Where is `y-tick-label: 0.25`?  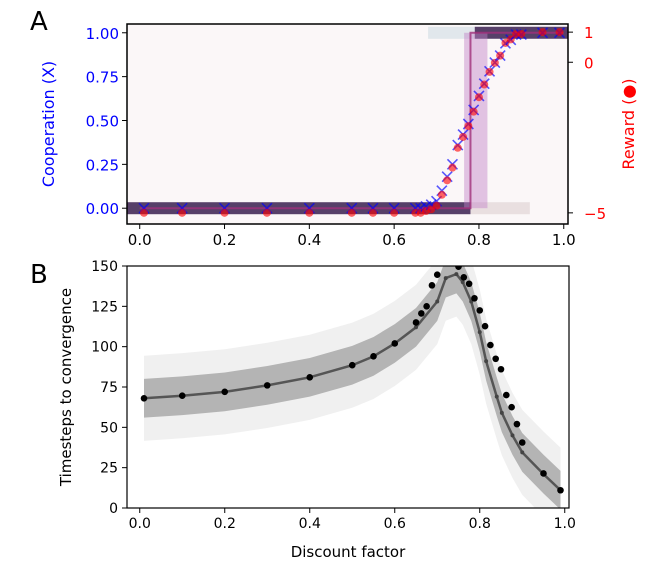
y-tick-label: 0.25 is located at coordinates (102, 165).